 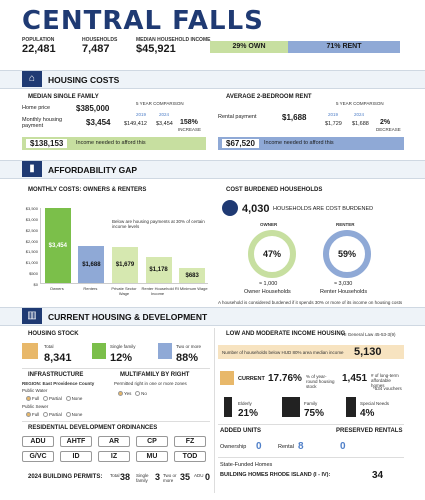 What do you see at coordinates (190, 441) in the screenshot?
I see `ordinance-chip: FZ` at bounding box center [190, 441].